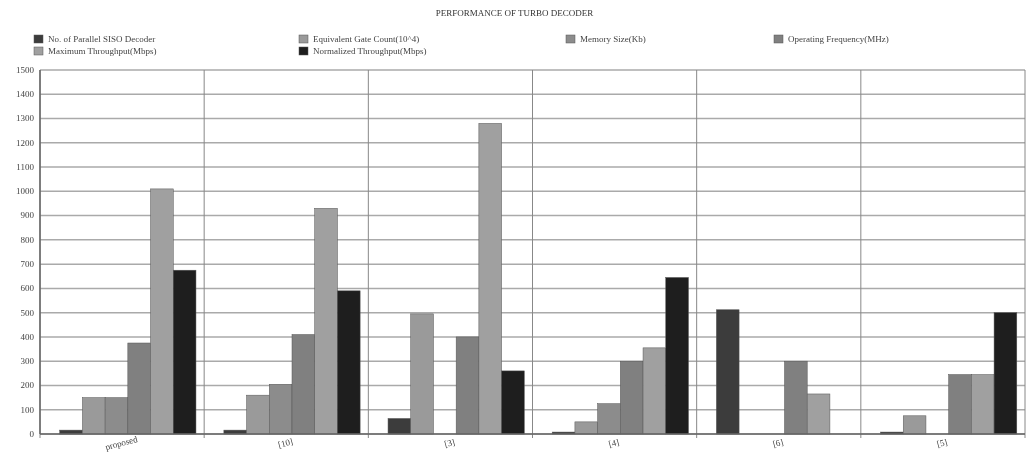 Image resolution: width=1029 pixels, height=462 pixels. Describe the element at coordinates (102, 51) in the screenshot. I see `legend-label: Maximum Throughput(Mbps)` at that location.